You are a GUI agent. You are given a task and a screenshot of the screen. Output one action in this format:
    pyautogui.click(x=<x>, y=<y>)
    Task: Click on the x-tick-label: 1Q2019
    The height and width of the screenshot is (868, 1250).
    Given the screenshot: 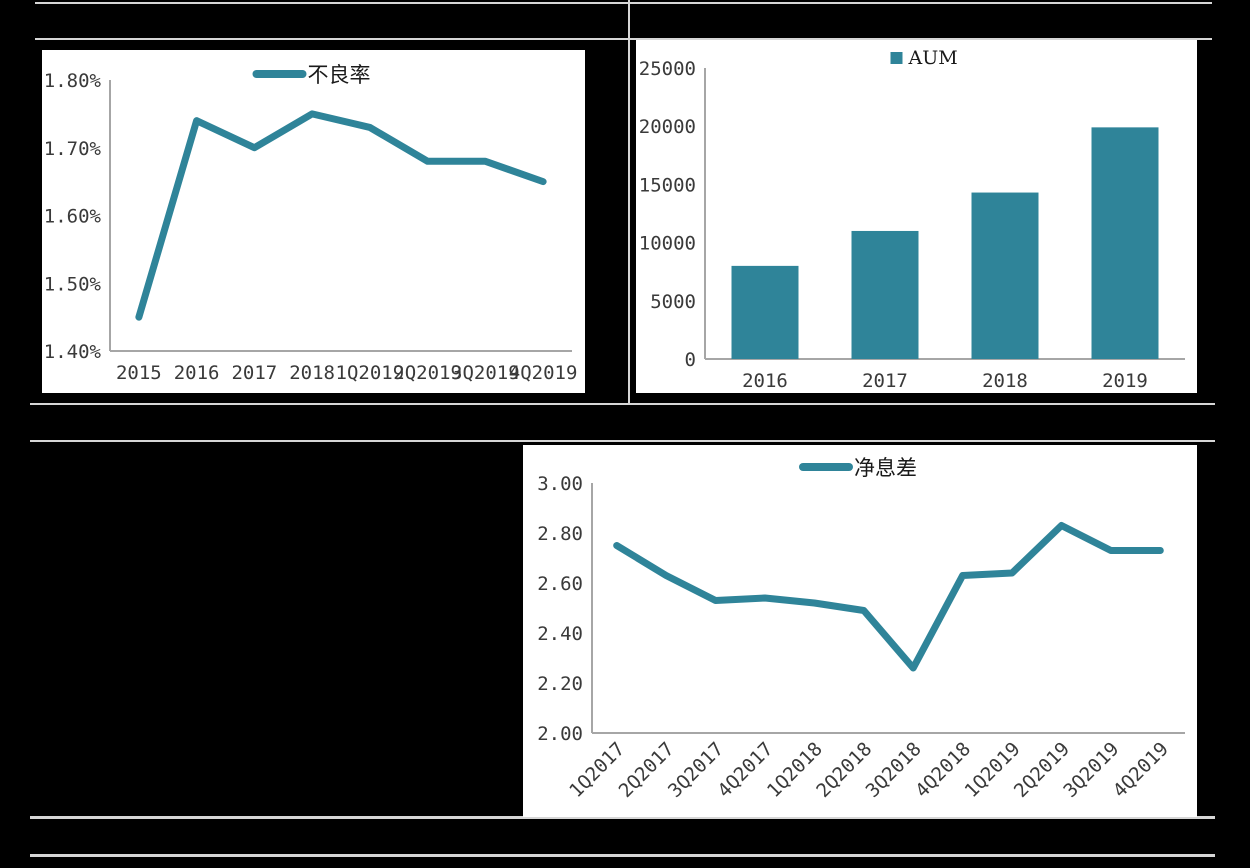 What is the action you would take?
    pyautogui.click(x=370, y=373)
    